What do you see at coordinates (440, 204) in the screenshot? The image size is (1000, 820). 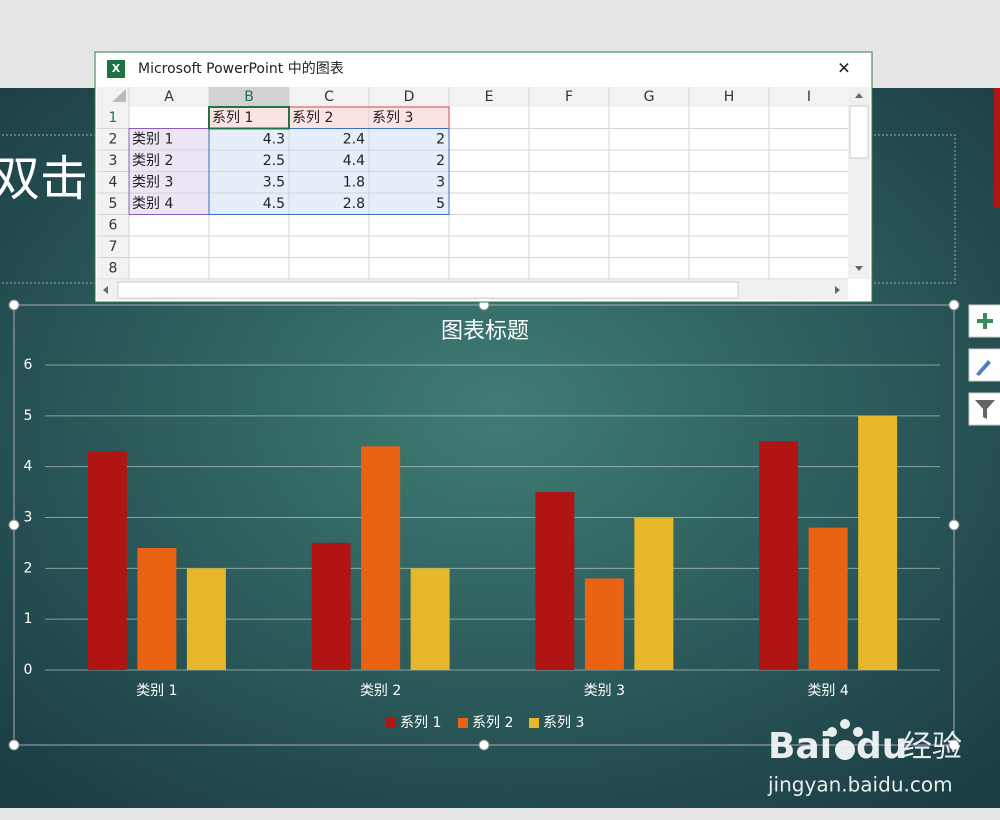 I see `cell-value: 5` at bounding box center [440, 204].